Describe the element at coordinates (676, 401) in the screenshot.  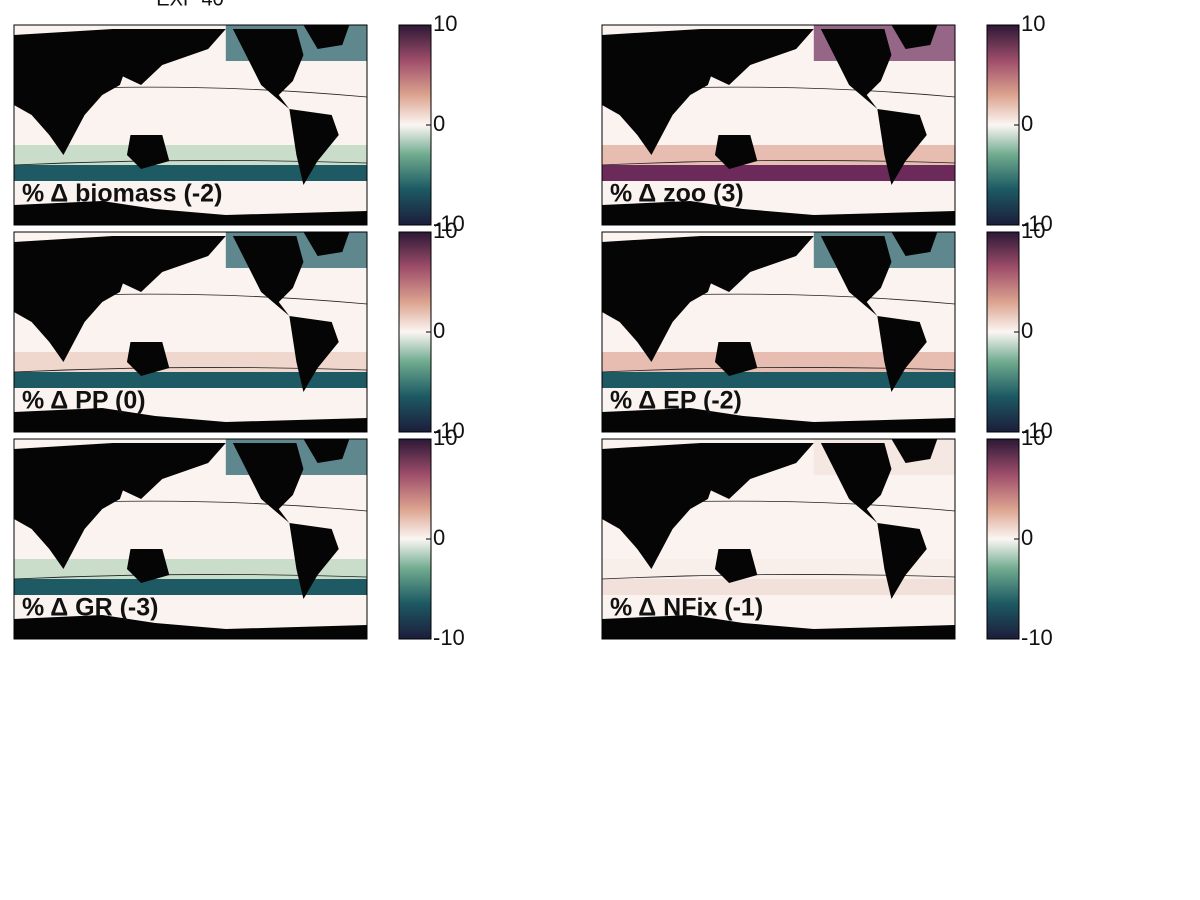
I see `panel-label: % Δ EP (-2)` at that location.